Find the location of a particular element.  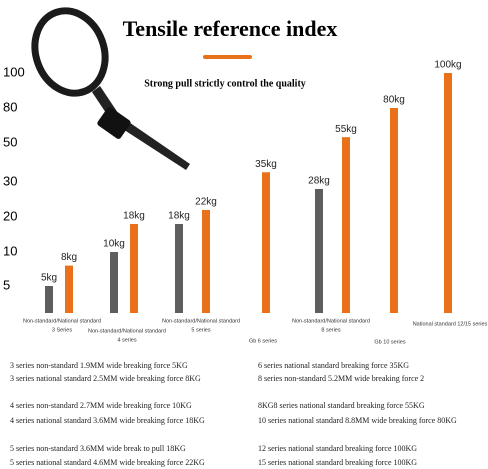

y-tick-label: 5 is located at coordinates (6, 284).